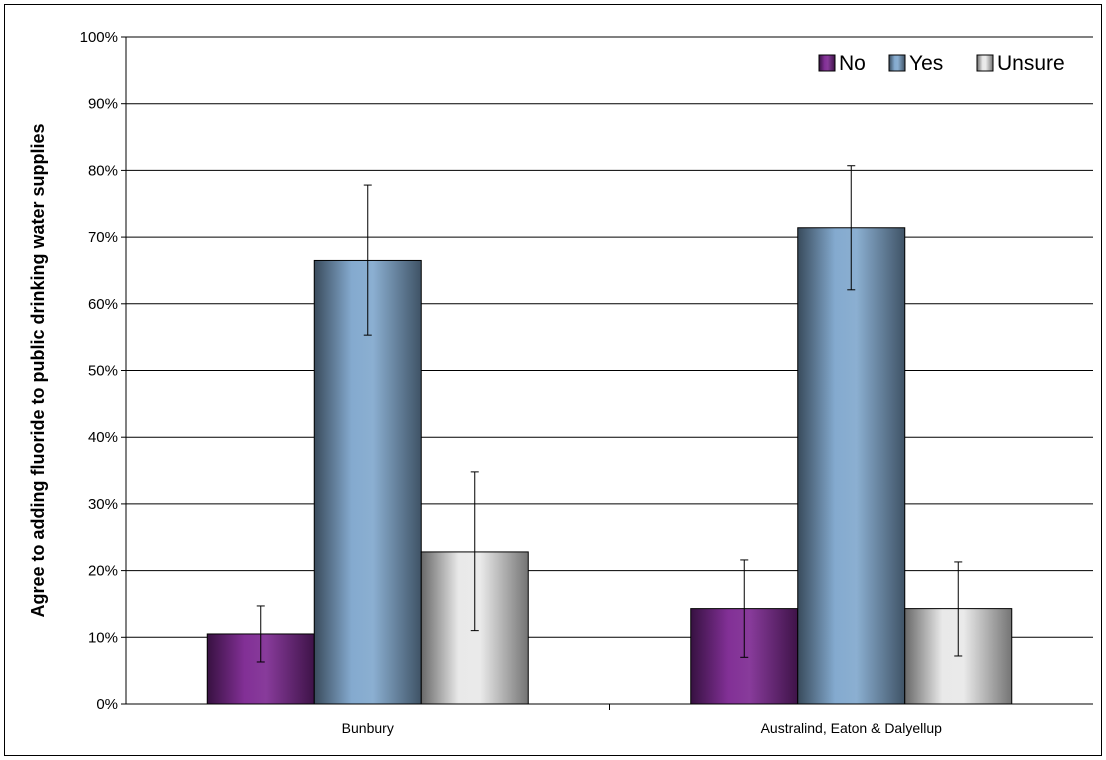  What do you see at coordinates (926, 63) in the screenshot?
I see `legend-label-yes: Yes` at bounding box center [926, 63].